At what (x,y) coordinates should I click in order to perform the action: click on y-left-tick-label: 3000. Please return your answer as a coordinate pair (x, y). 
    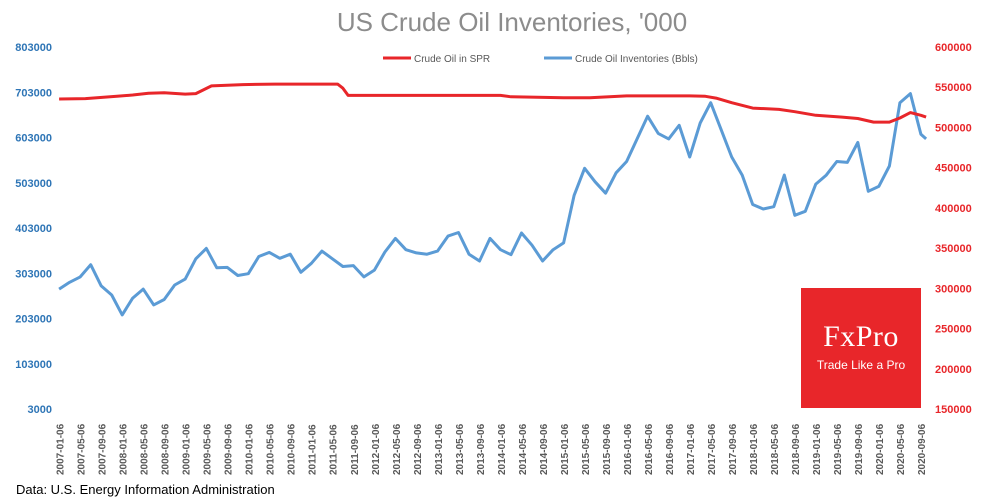
    Looking at the image, I should click on (40, 410).